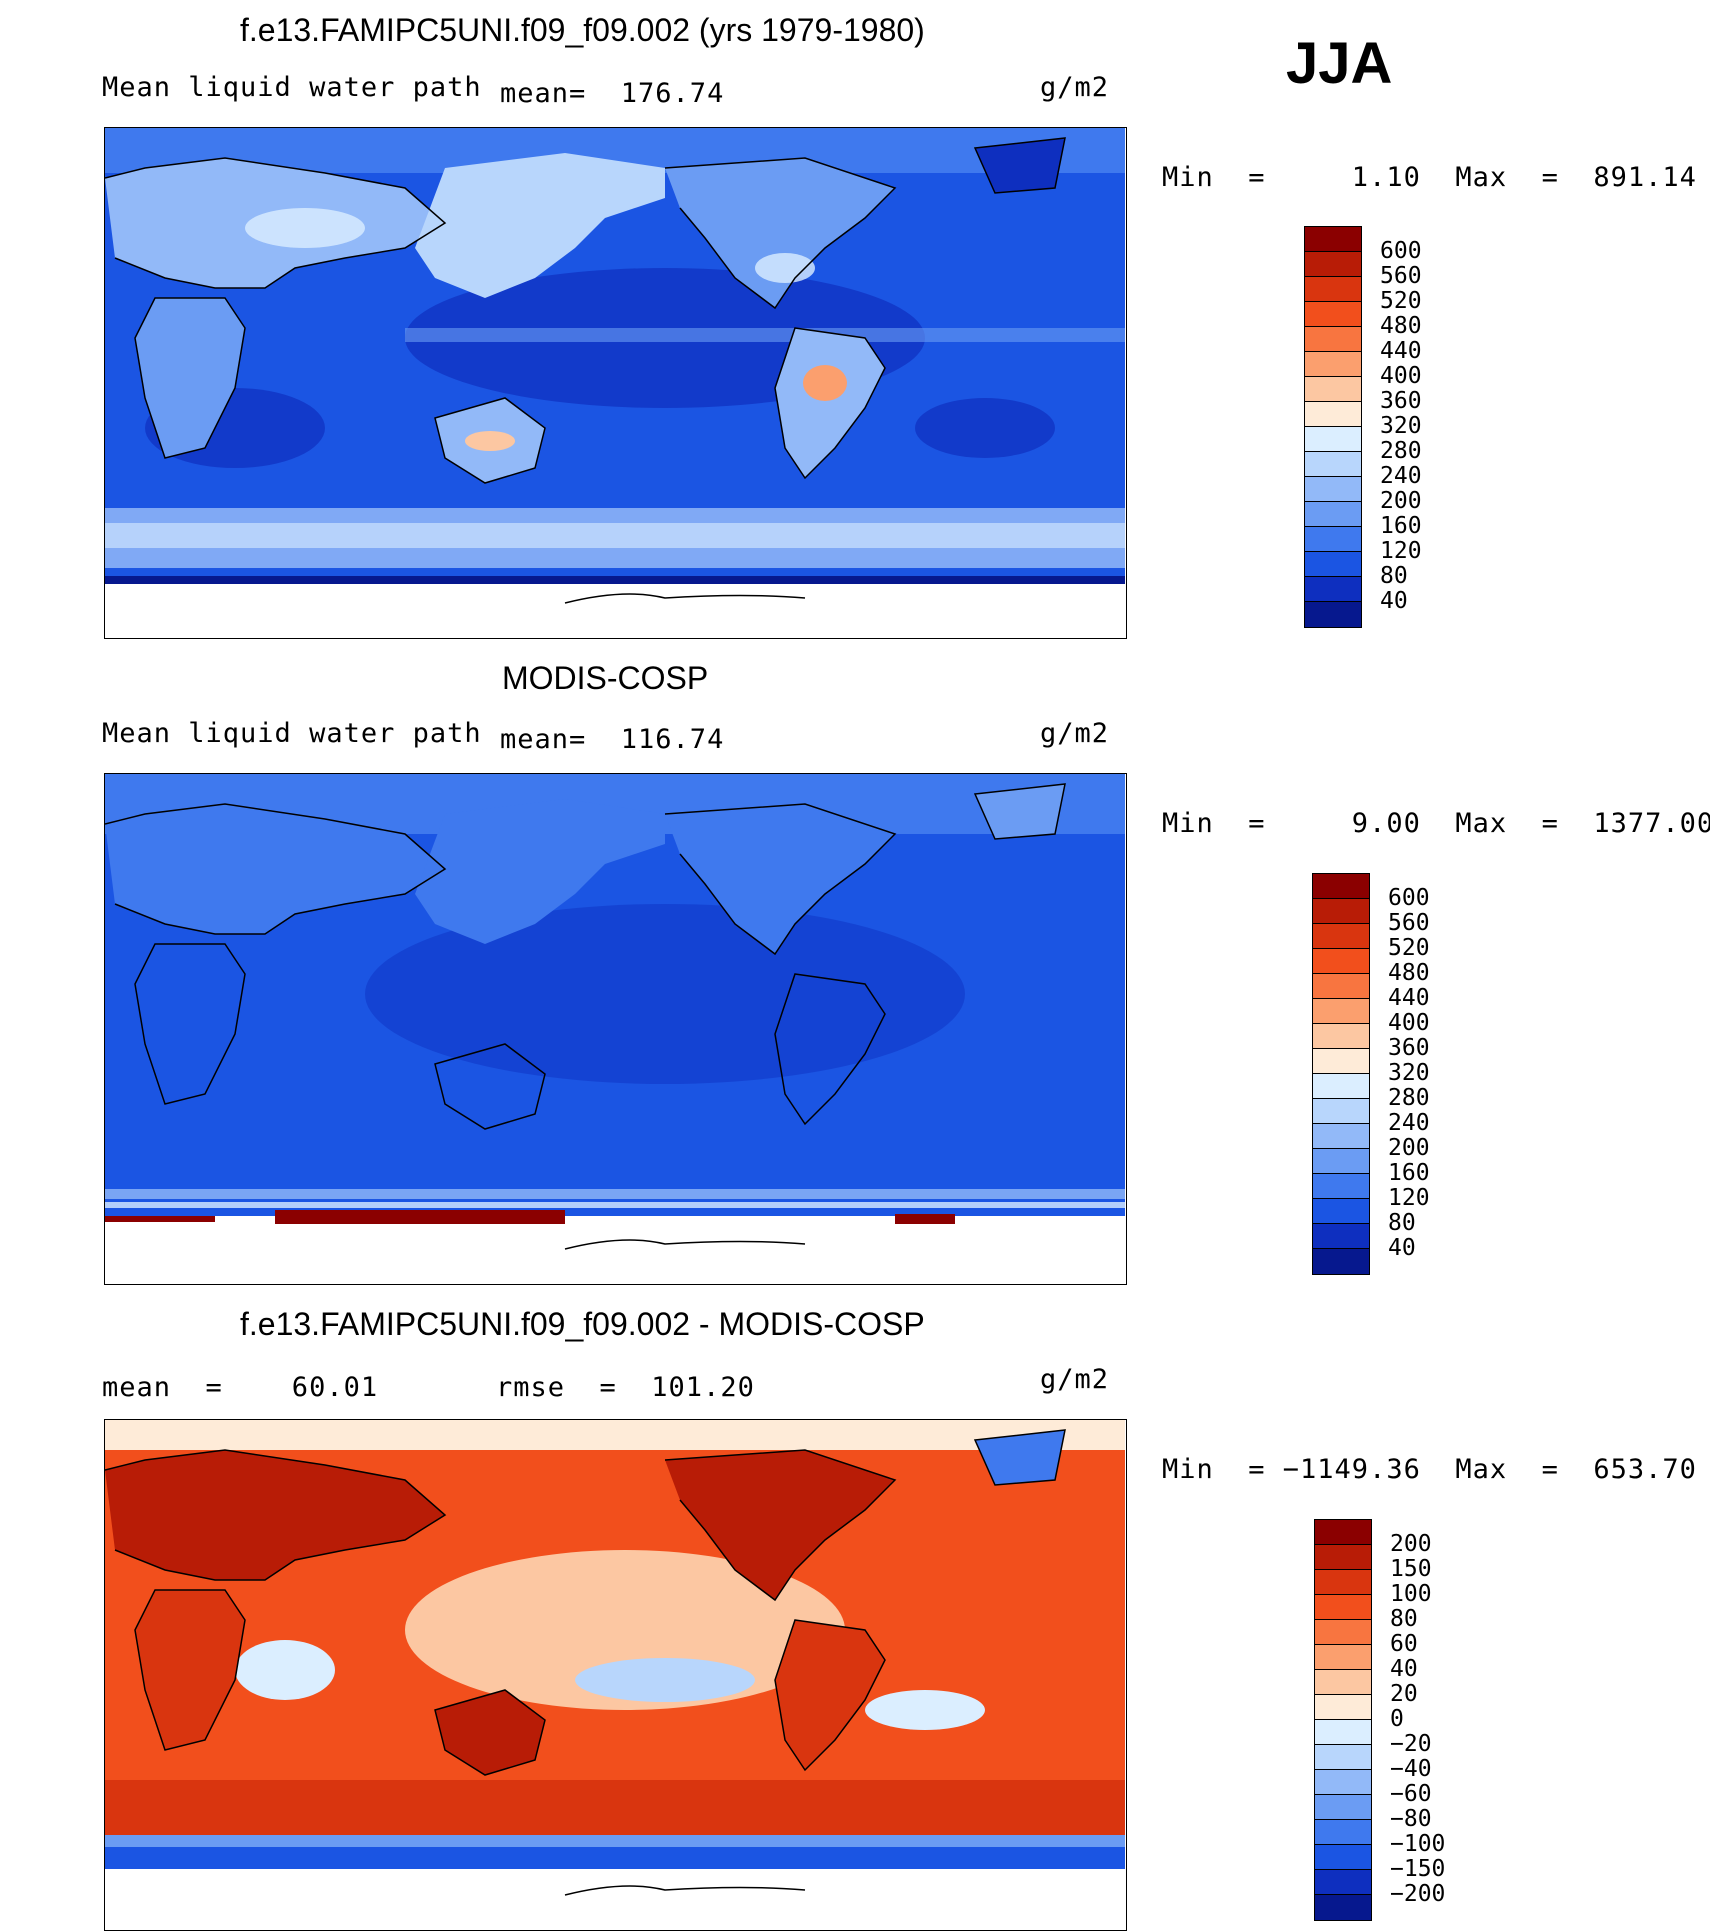 This screenshot has width=1710, height=1931. Describe the element at coordinates (1411, 1594) in the screenshot. I see `colorbar-tick-label: 100` at that location.